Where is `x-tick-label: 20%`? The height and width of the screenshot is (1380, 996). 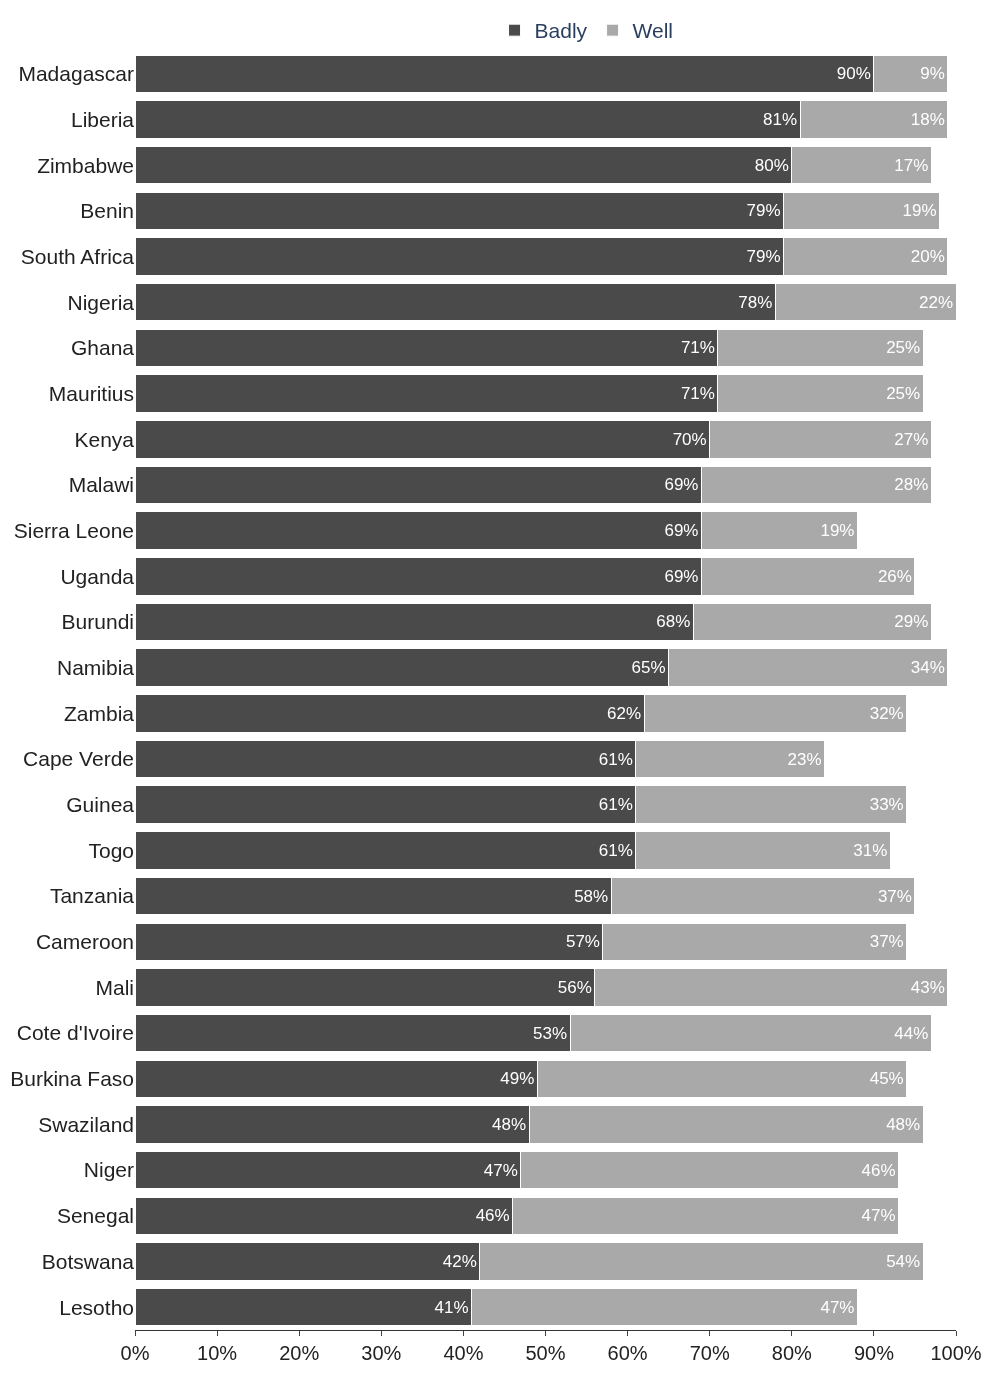
x-tick-label: 20% is located at coordinates (299, 1353).